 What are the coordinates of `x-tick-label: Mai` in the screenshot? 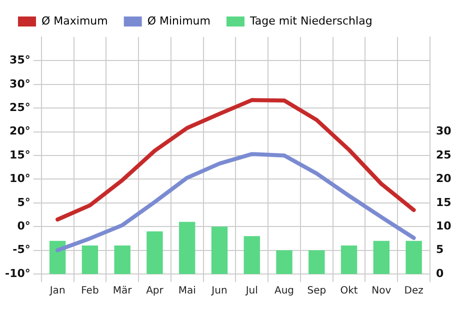 It's located at (187, 291).